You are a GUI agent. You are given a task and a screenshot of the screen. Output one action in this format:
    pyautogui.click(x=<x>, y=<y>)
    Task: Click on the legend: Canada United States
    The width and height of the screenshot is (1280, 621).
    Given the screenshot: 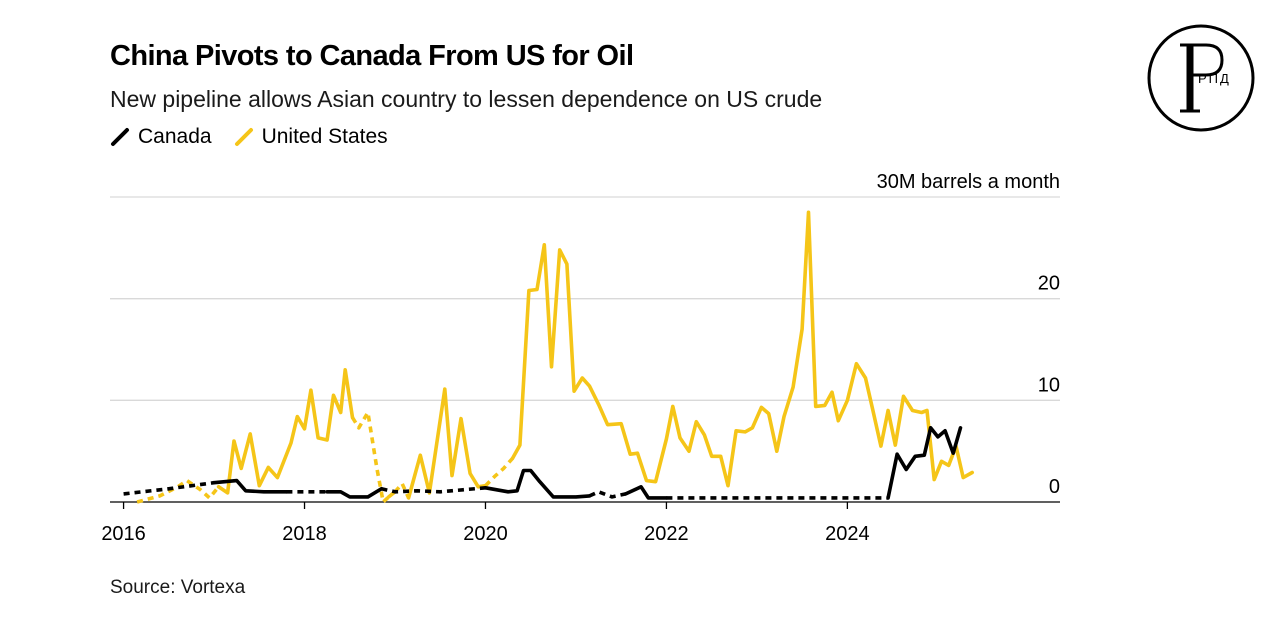 What is the action you would take?
    pyautogui.click(x=260, y=137)
    